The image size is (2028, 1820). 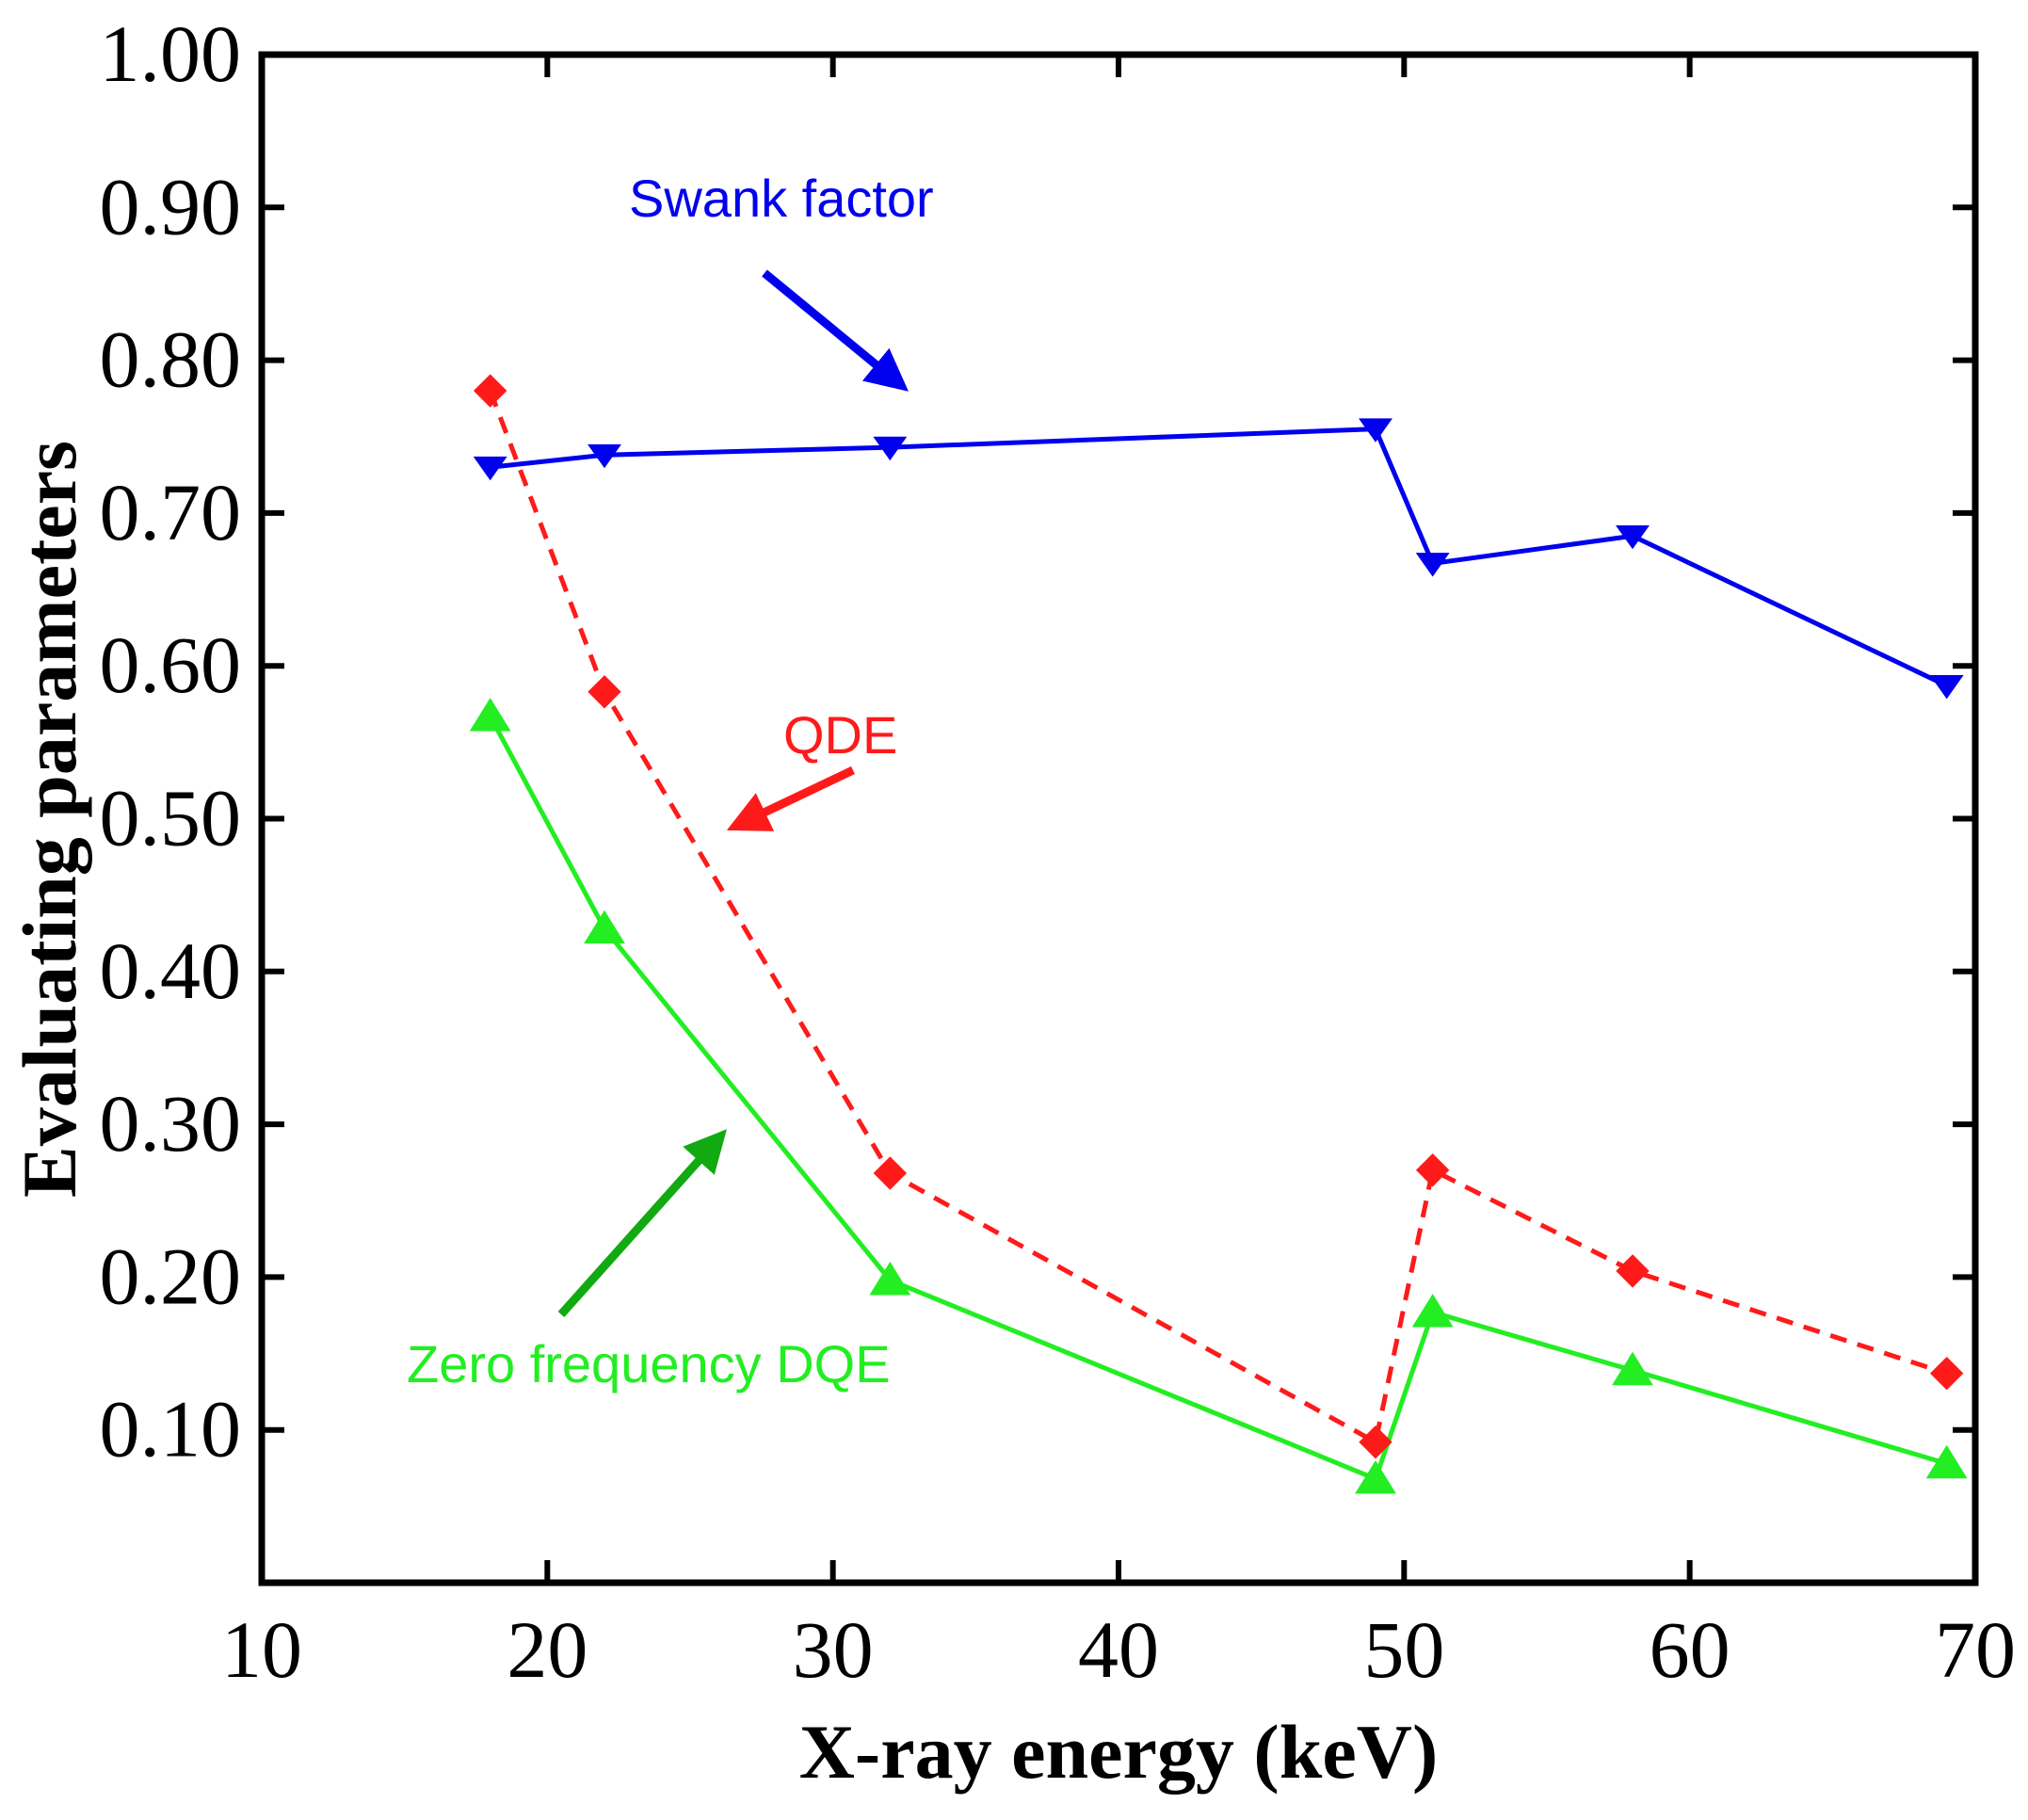 I want to click on x-tick-label: 20, so click(x=547, y=1649).